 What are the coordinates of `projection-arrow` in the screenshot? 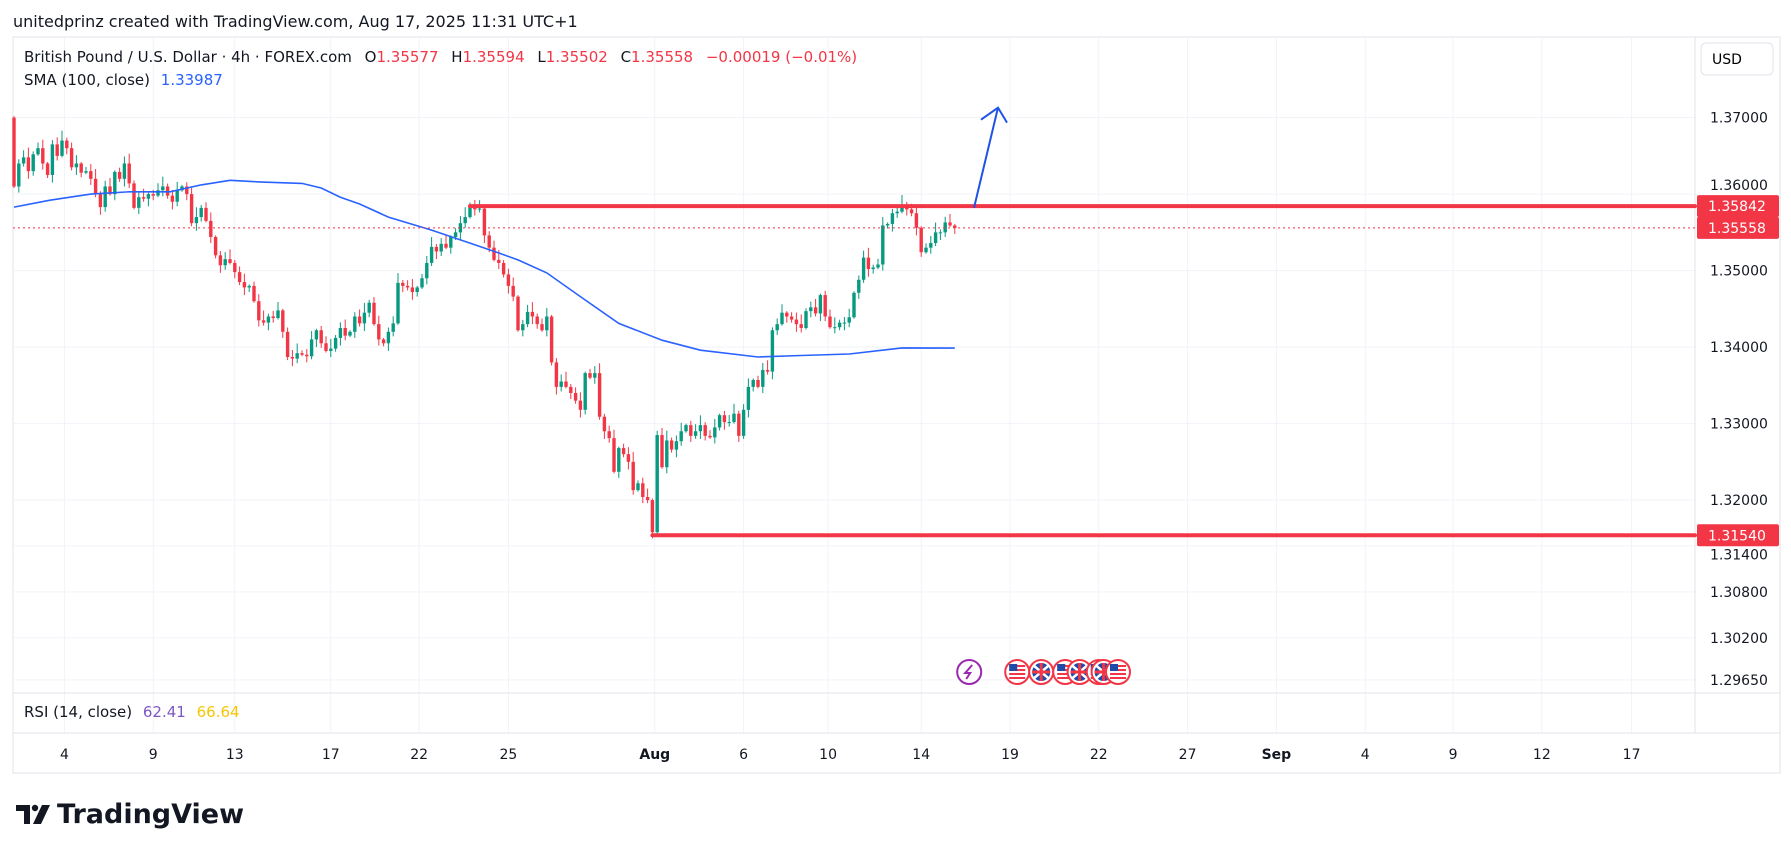 It's located at (990, 157).